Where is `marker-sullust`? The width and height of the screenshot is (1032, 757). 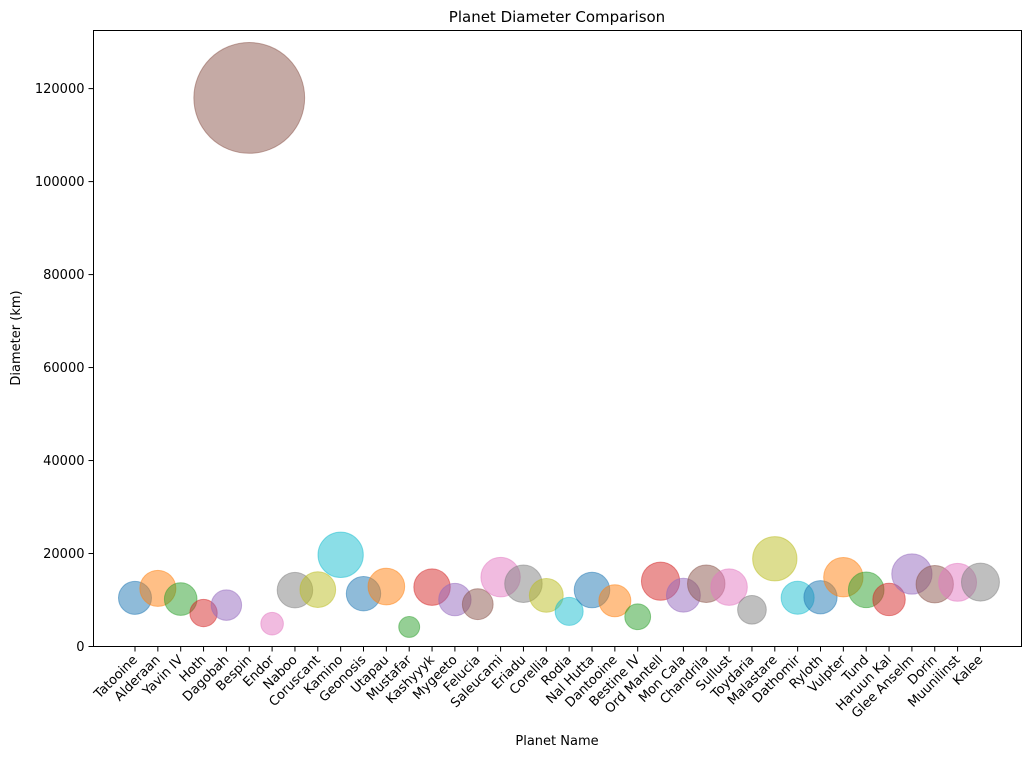 marker-sullust is located at coordinates (729, 587).